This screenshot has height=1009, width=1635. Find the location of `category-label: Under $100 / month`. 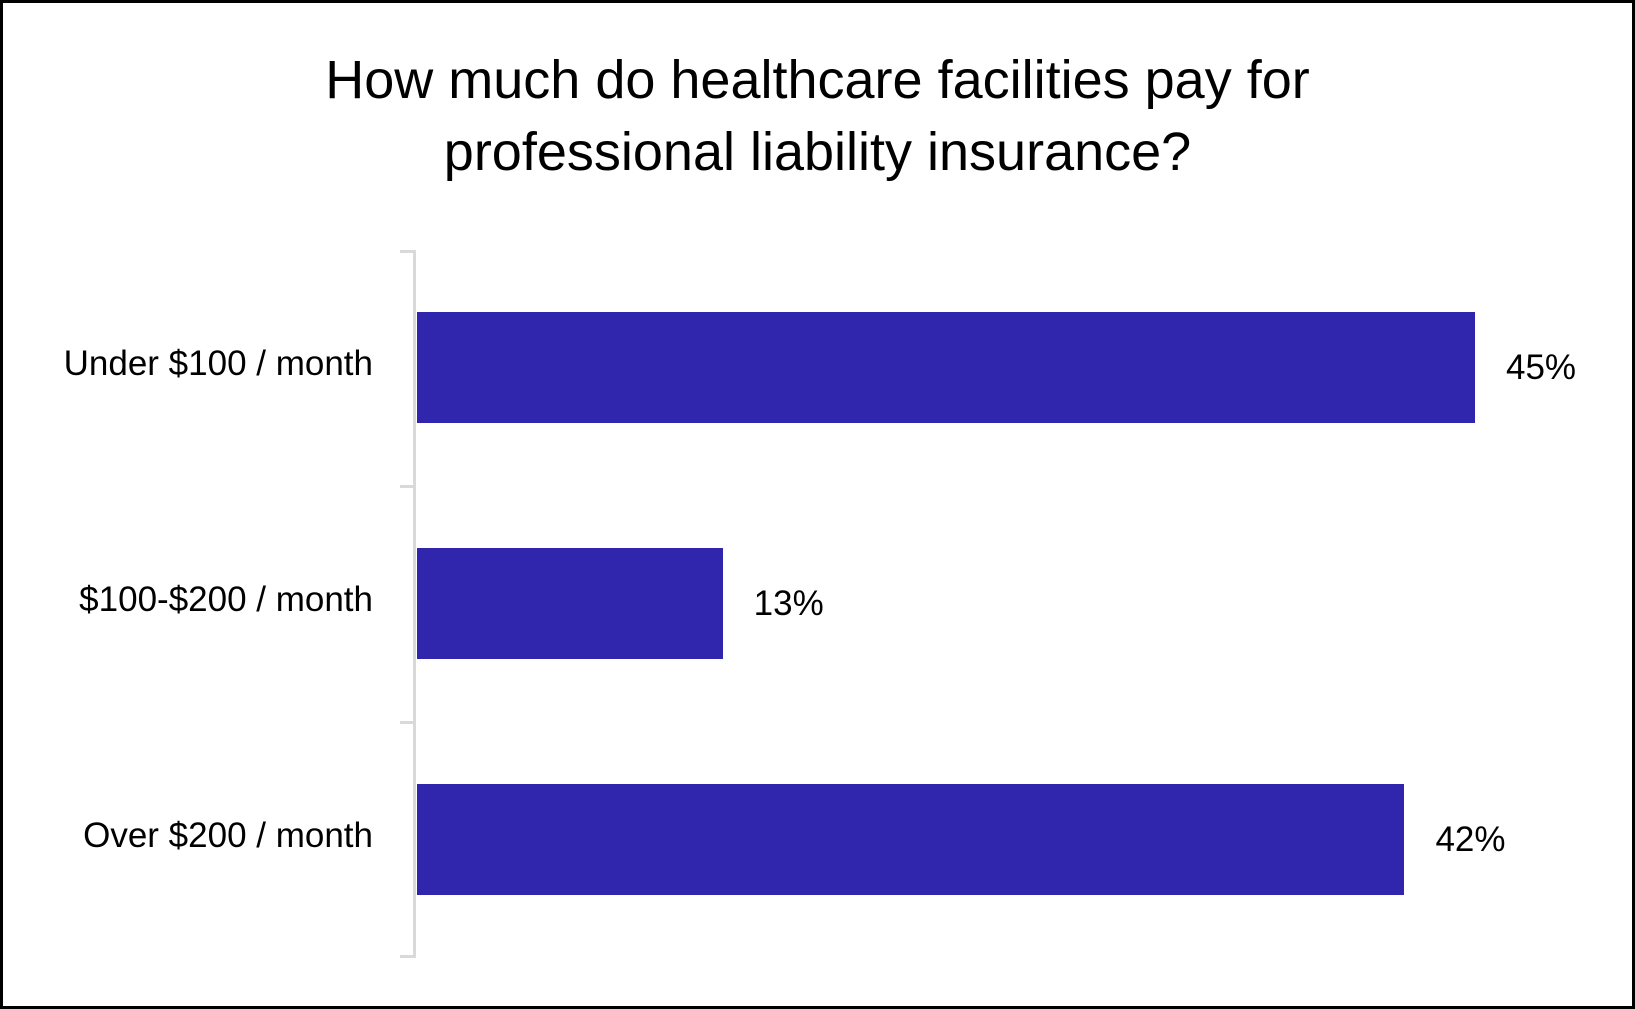

category-label: Under $100 / month is located at coordinates (218, 363).